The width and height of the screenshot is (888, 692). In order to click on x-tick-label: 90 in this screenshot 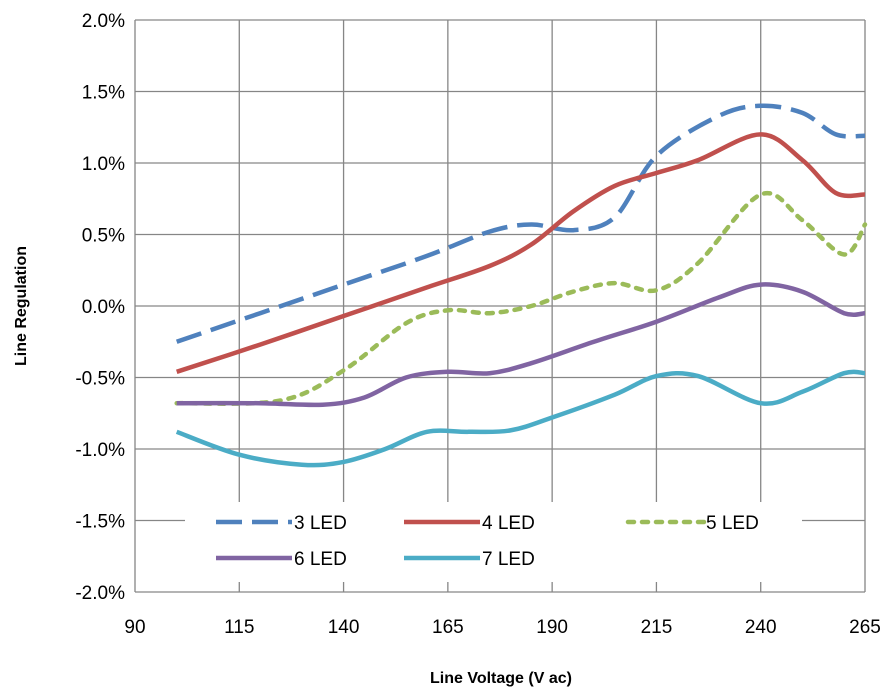, I will do `click(134, 627)`.